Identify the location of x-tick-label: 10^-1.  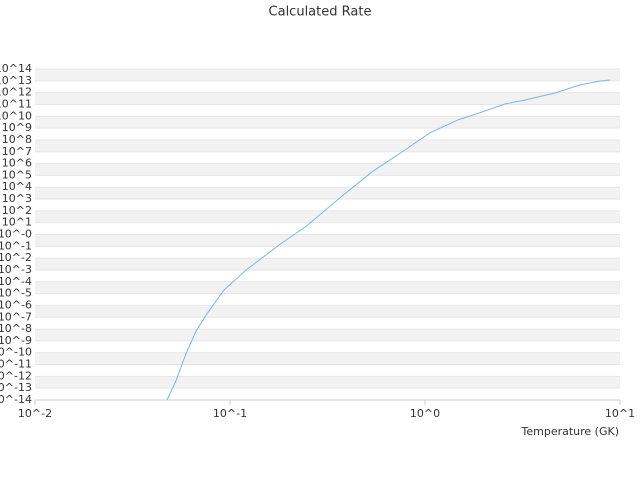
(230, 413).